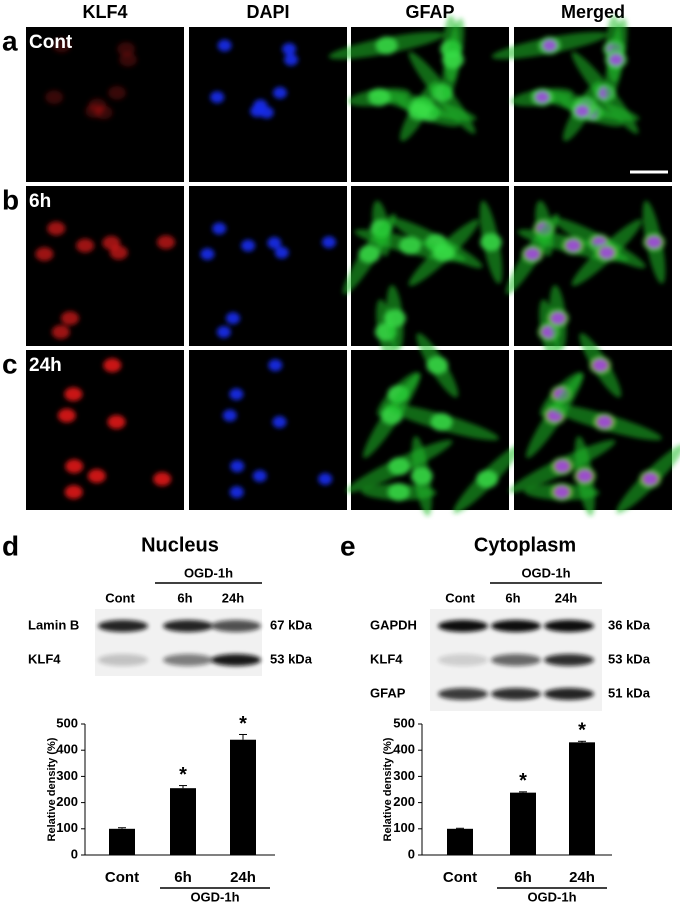  What do you see at coordinates (512, 597) in the screenshot?
I see `lane-label: 6h` at bounding box center [512, 597].